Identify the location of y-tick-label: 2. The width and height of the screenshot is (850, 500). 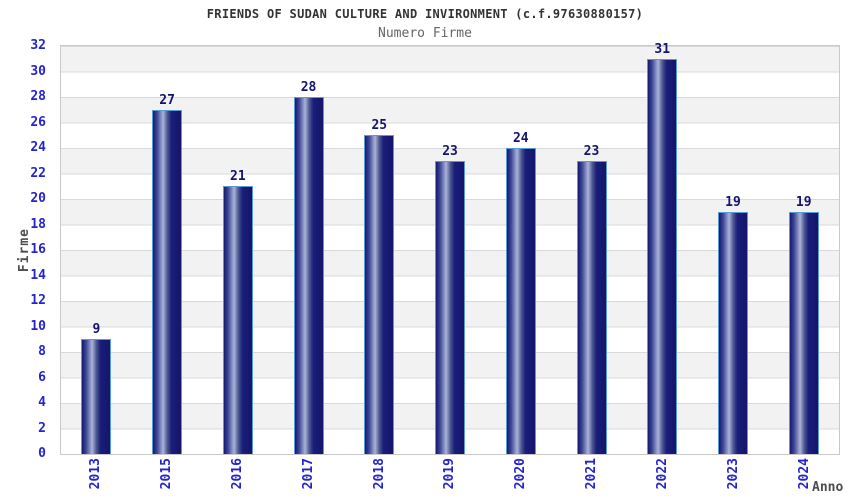
(42, 428).